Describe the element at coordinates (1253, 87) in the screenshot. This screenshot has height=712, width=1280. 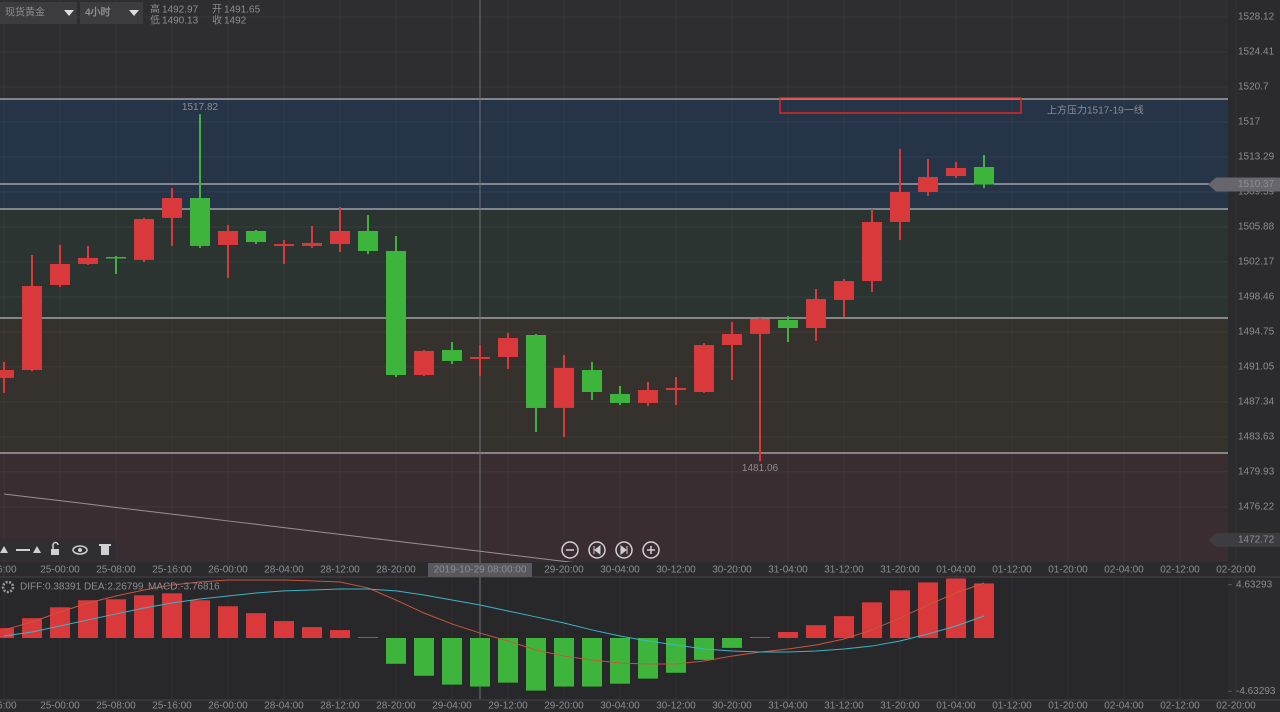
I see `y-tick-label: 1520.7` at that location.